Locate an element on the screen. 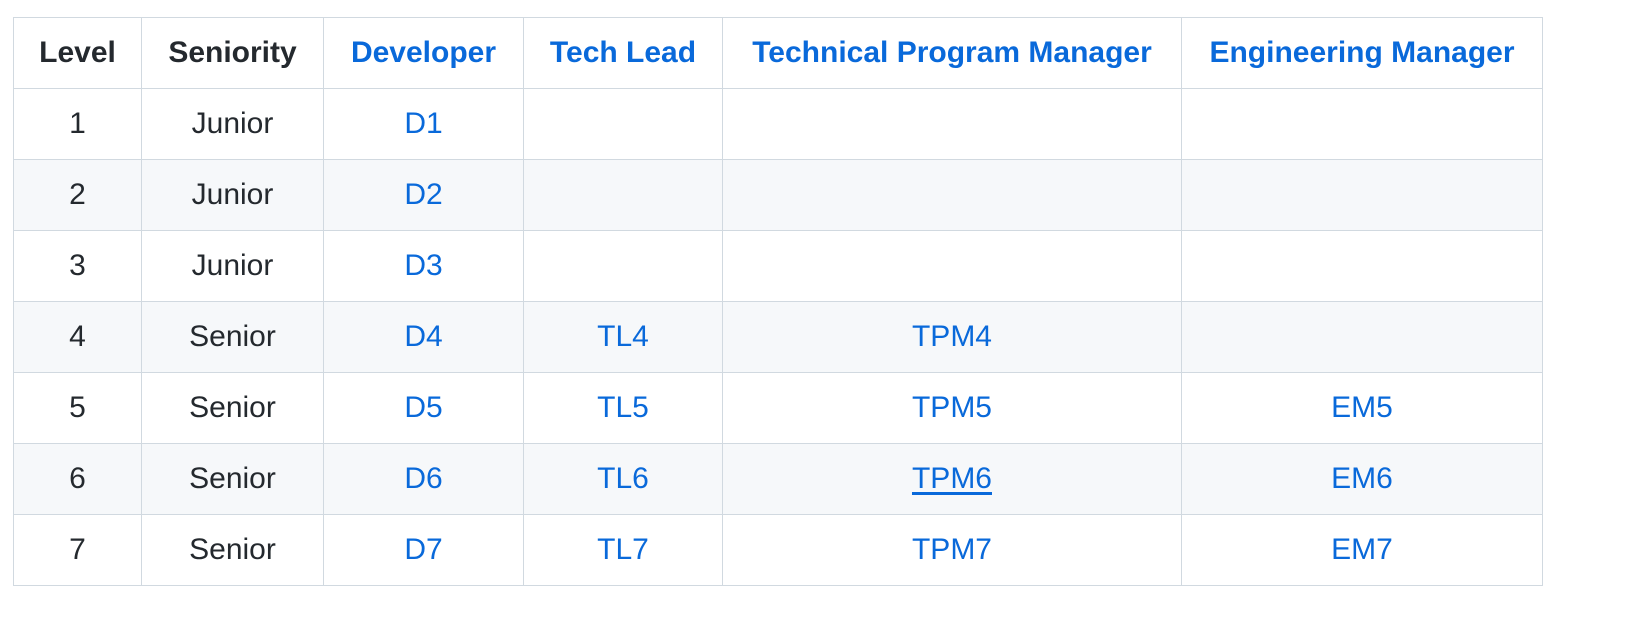 The image size is (1630, 628). cell-level: 4 is located at coordinates (77, 337).